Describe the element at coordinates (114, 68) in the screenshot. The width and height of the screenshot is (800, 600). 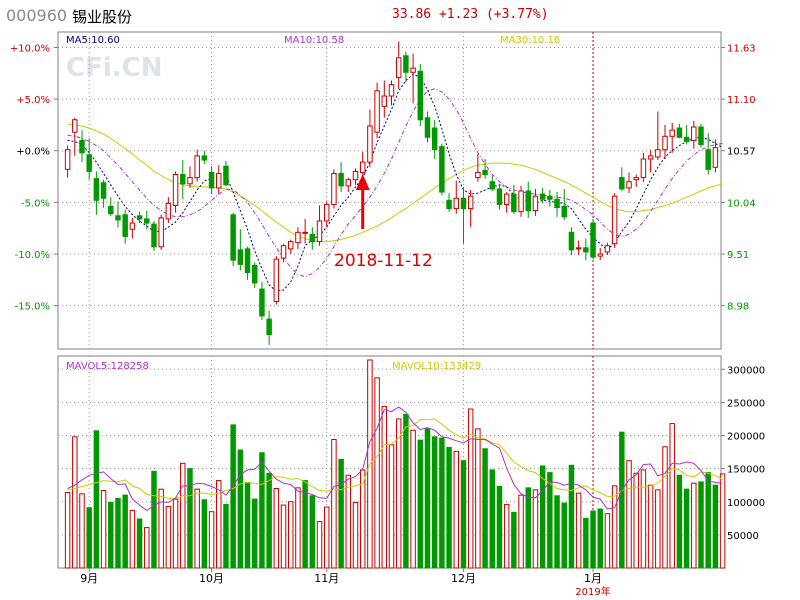
I see `watermark: CFi.CN` at that location.